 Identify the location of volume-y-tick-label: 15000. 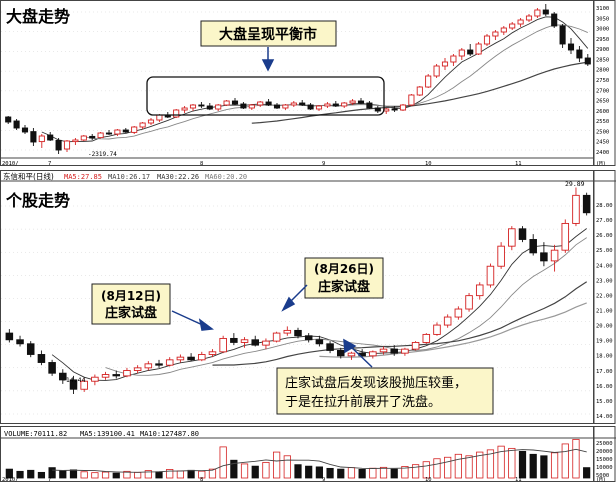
(604, 460).